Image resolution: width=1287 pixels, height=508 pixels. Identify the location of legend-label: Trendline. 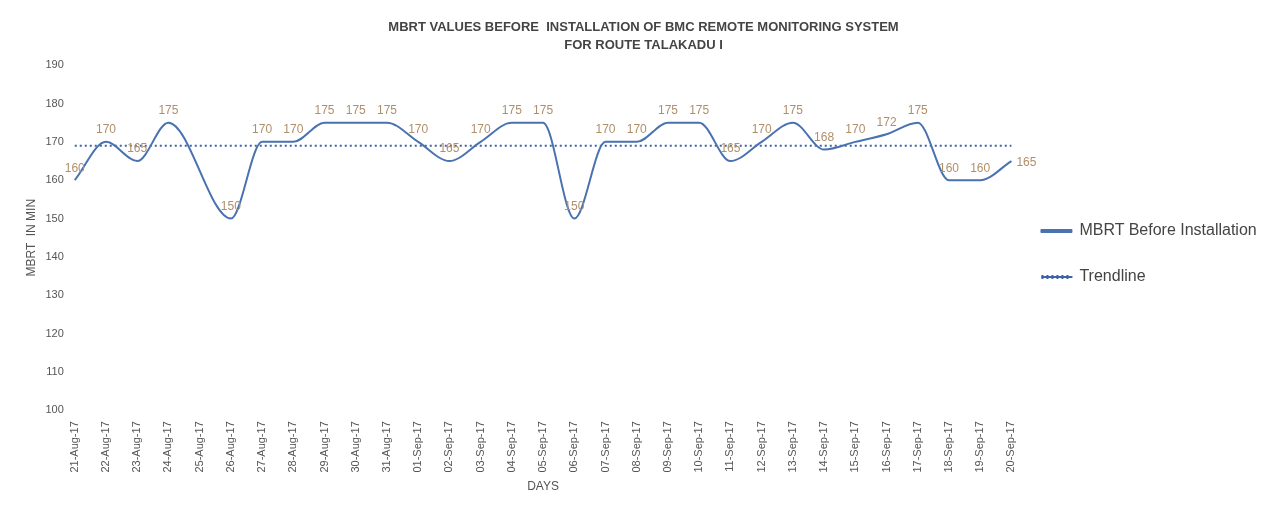
(1112, 276).